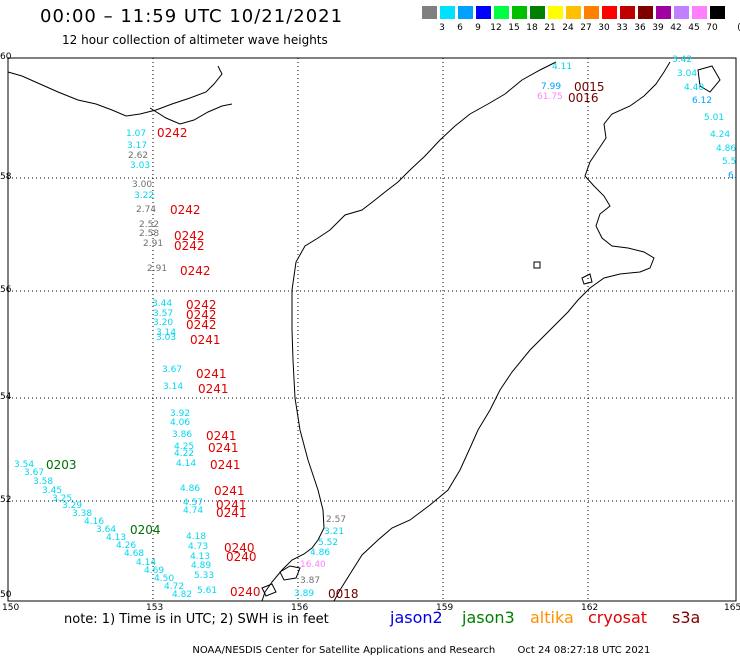  I want to click on legend-label: 24, so click(568, 28).